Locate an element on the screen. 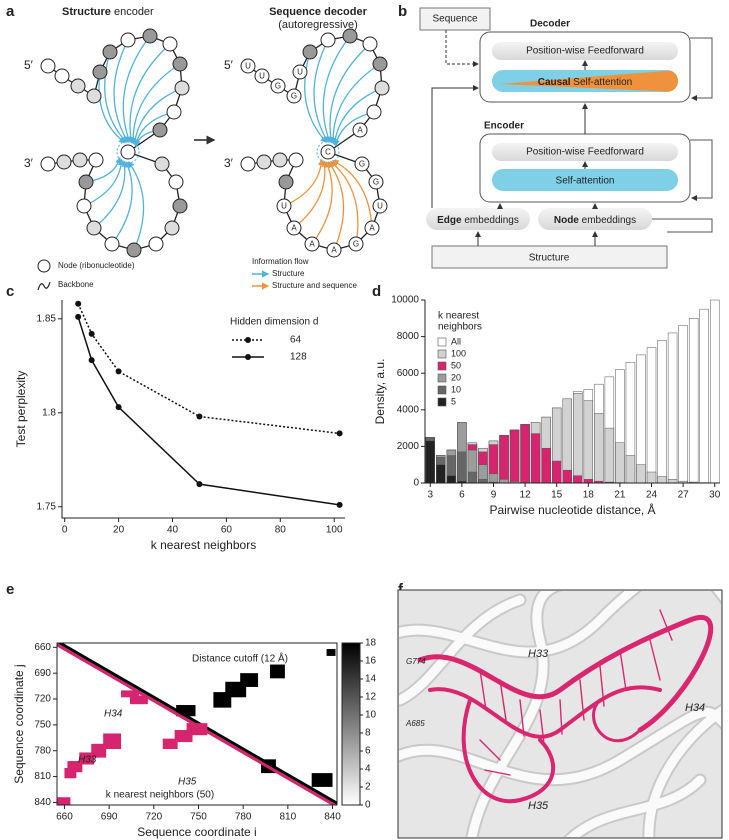 Image resolution: width=729 pixels, height=840 pixels. arrow is located at coordinates (462, 48).